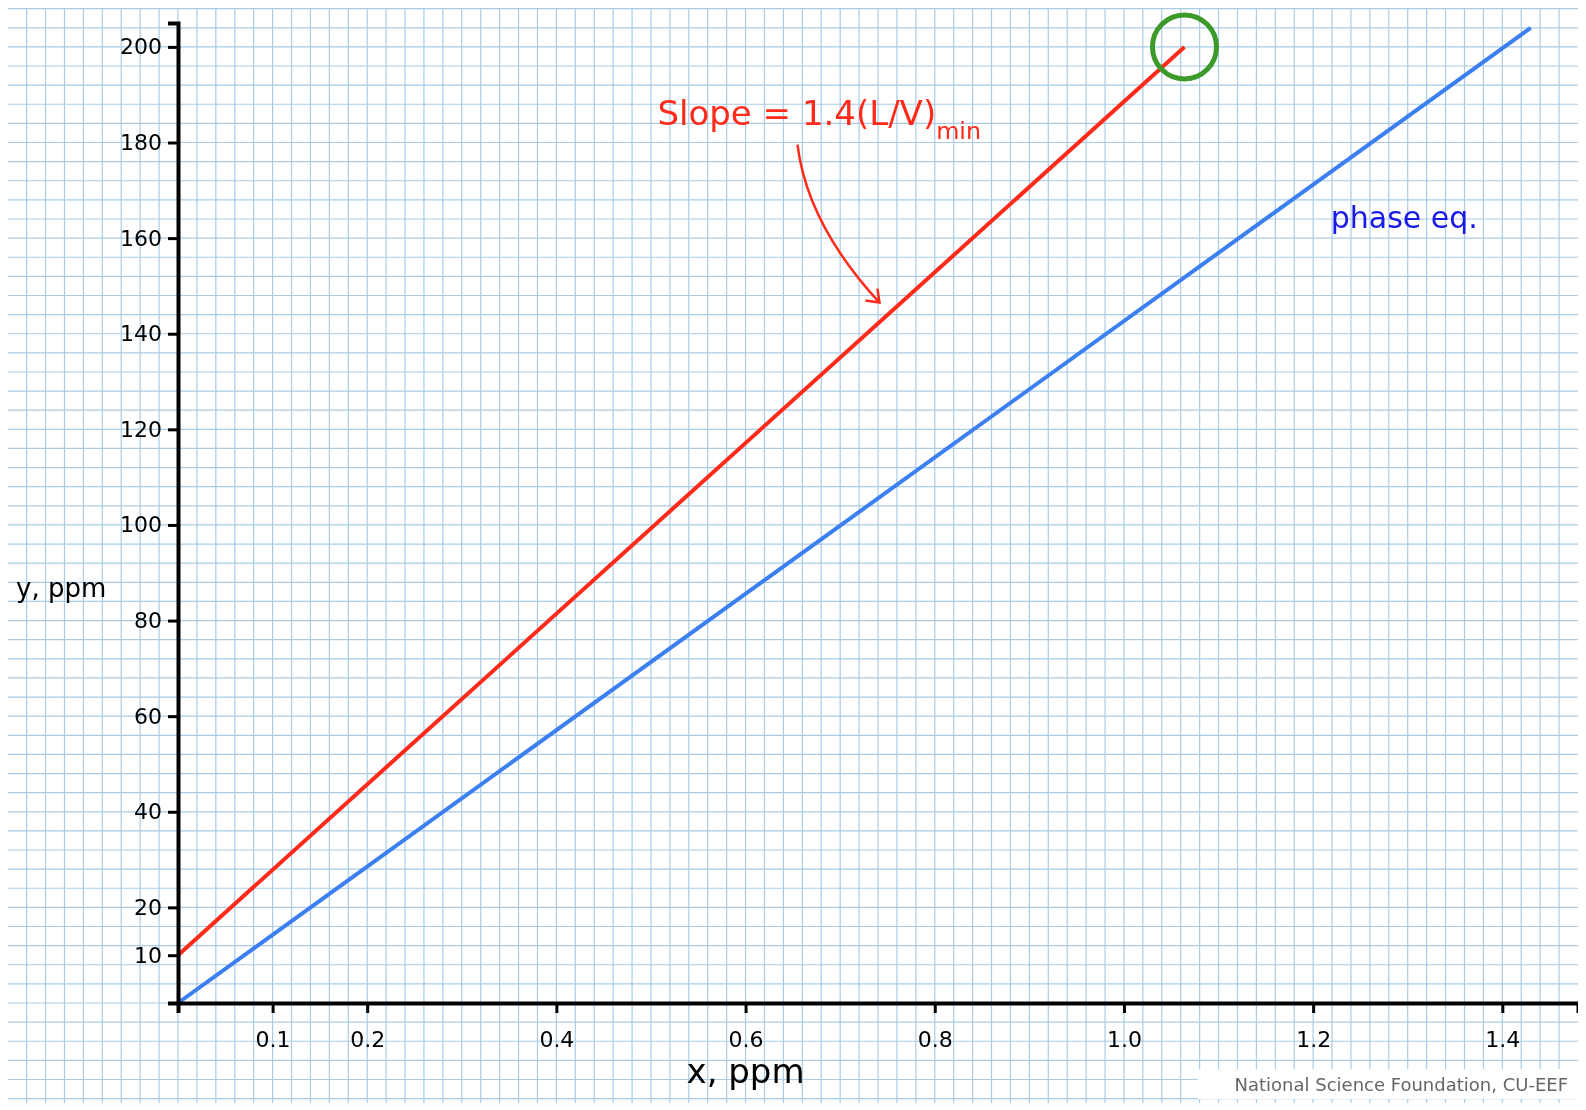  I want to click on y-tick-label: 160, so click(141, 238).